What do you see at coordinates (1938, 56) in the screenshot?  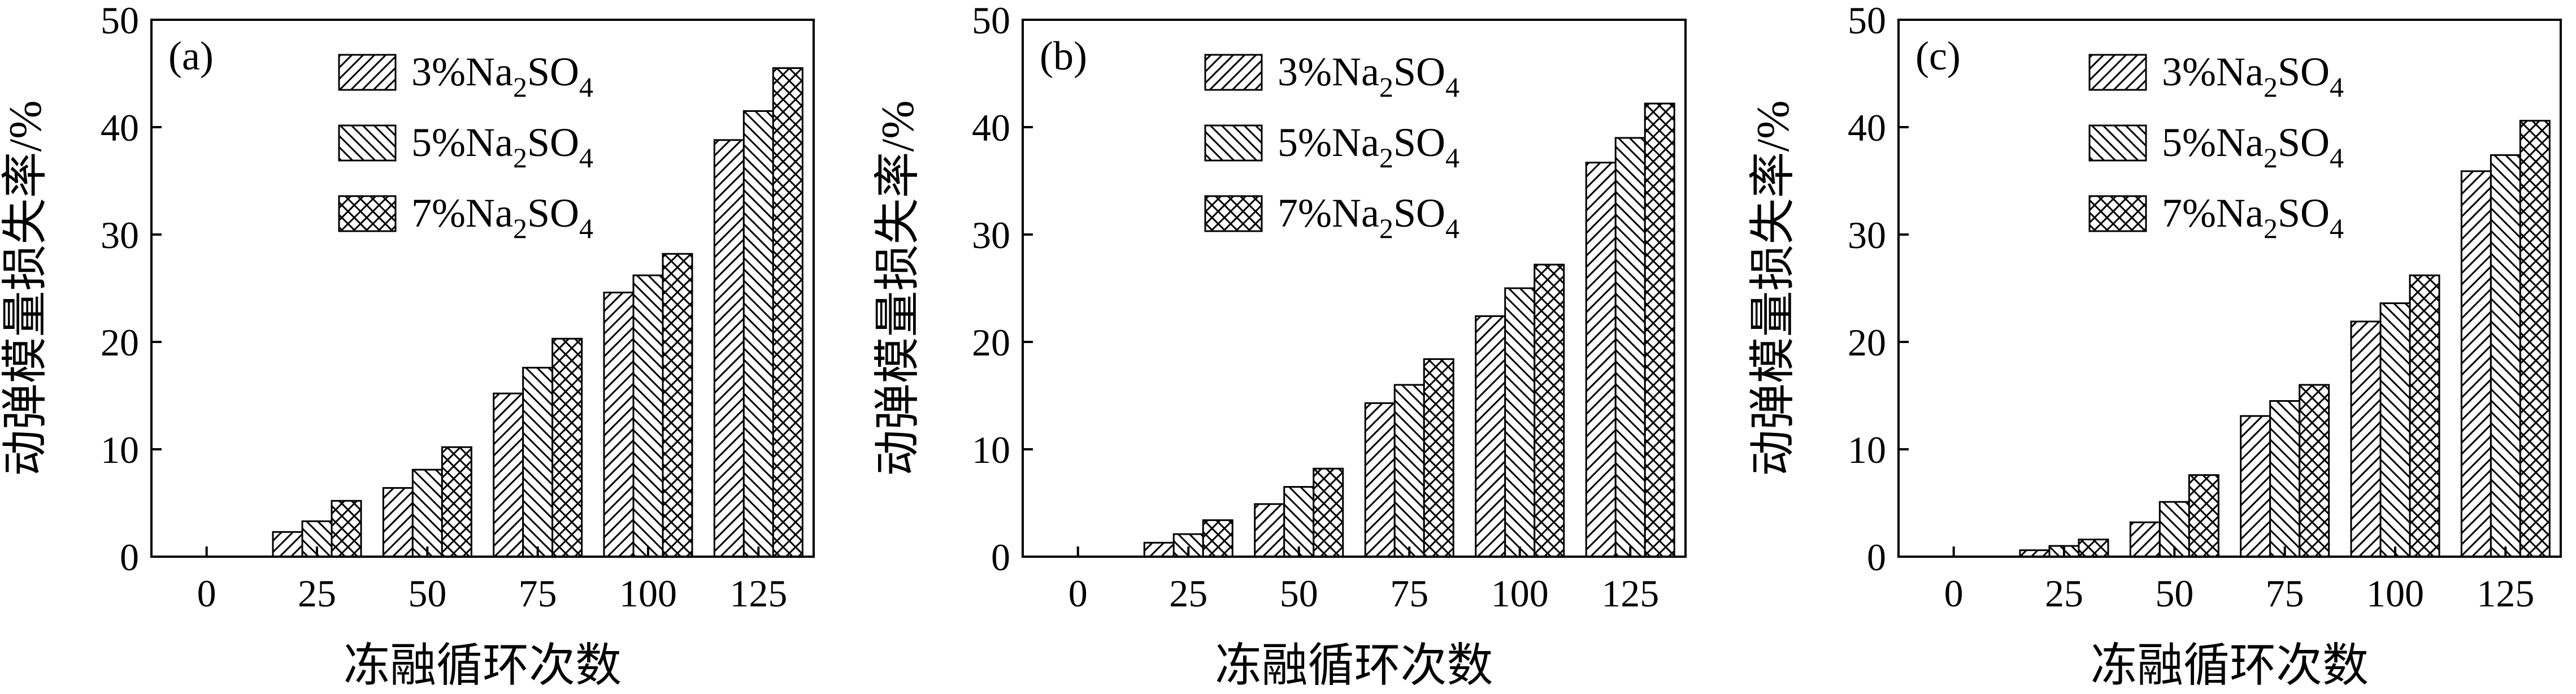 I see `panel-label: (c)` at bounding box center [1938, 56].